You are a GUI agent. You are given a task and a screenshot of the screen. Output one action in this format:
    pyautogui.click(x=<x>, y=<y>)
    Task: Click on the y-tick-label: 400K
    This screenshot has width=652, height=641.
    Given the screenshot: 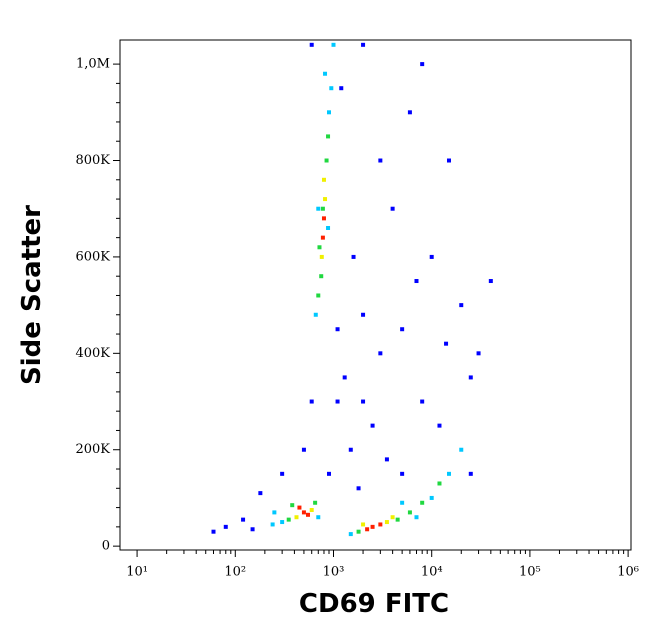 What is the action you would take?
    pyautogui.click(x=92, y=353)
    